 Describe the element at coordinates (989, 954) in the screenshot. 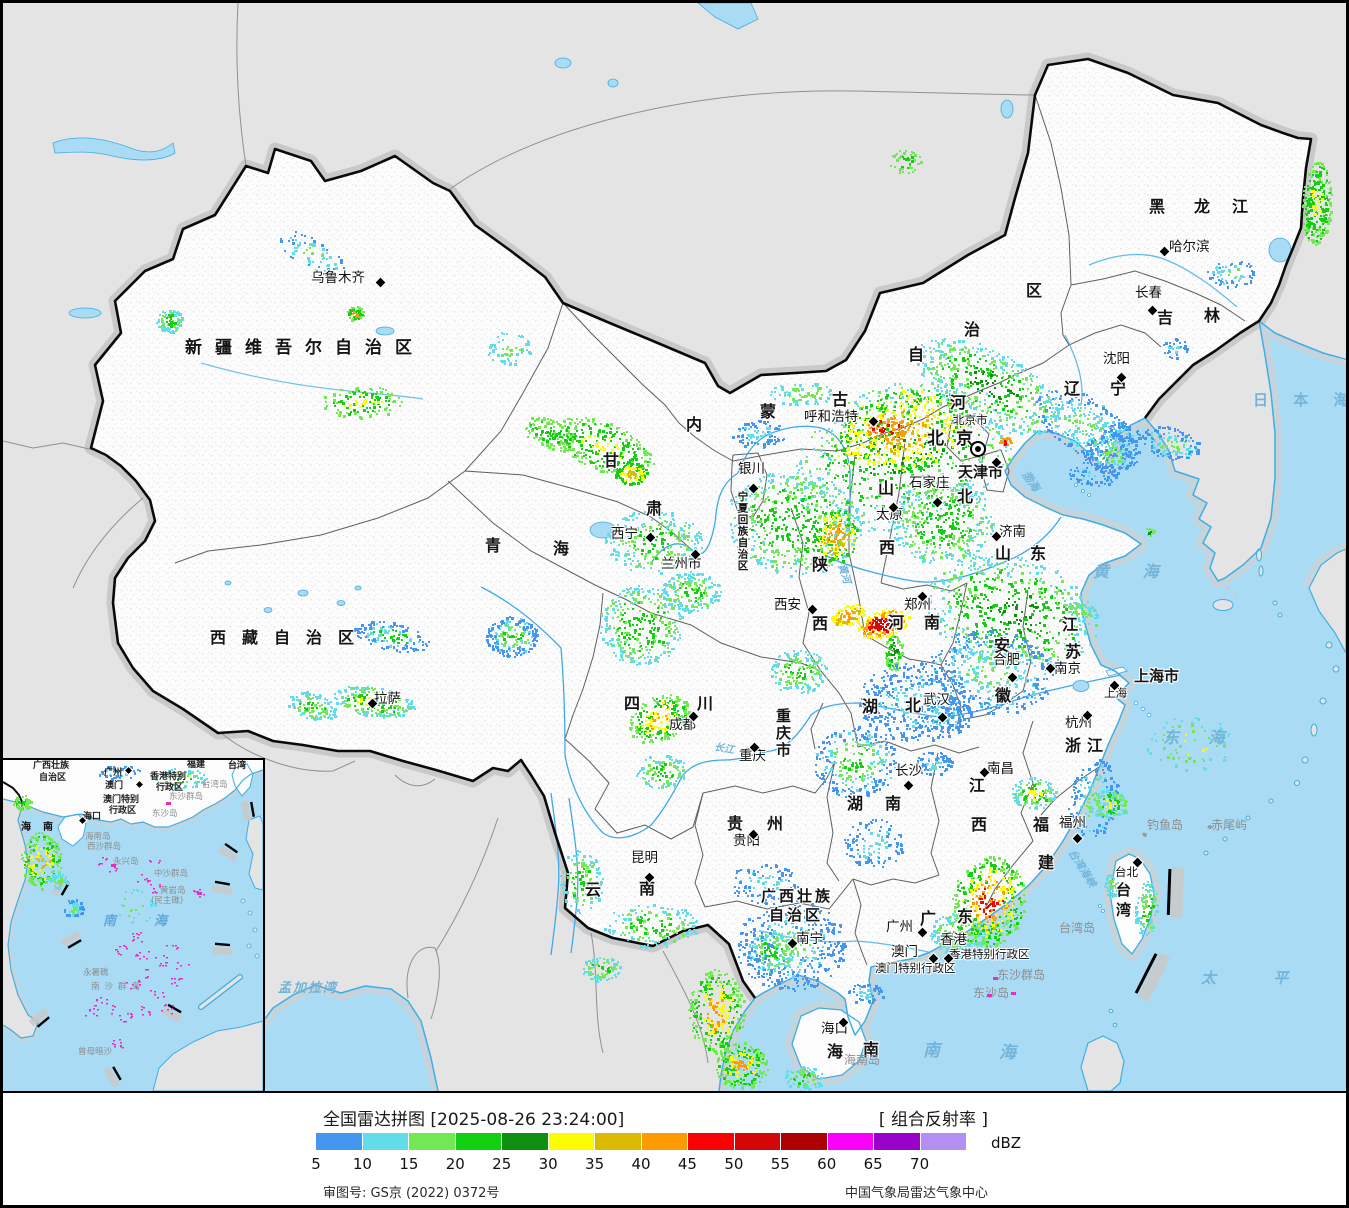

I see `map-label: 香港特别行政区` at that location.